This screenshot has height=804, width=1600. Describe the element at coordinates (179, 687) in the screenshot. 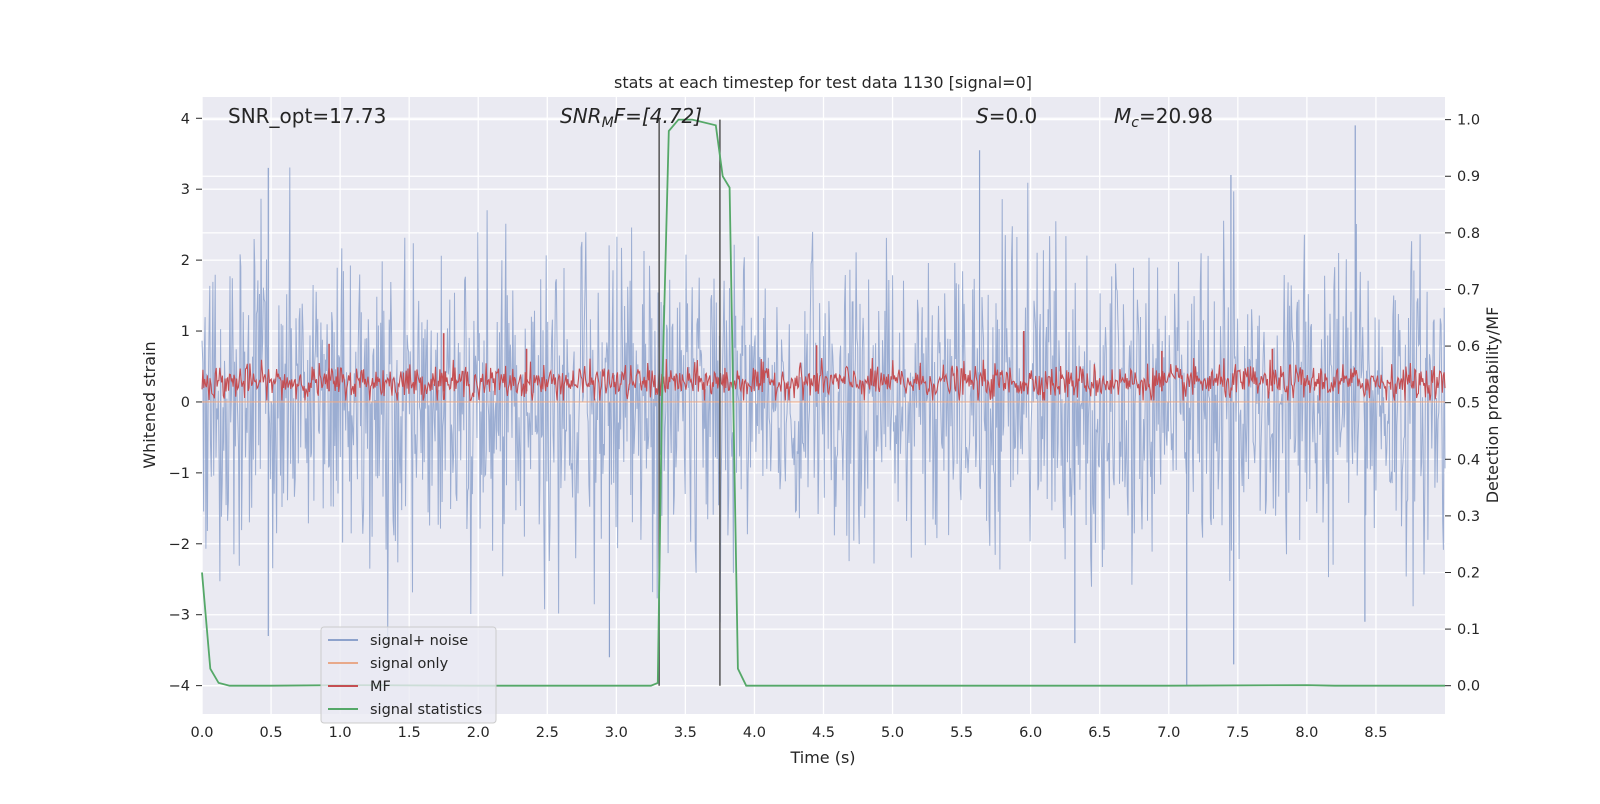

I see `y-tick-label-8: −4` at that location.